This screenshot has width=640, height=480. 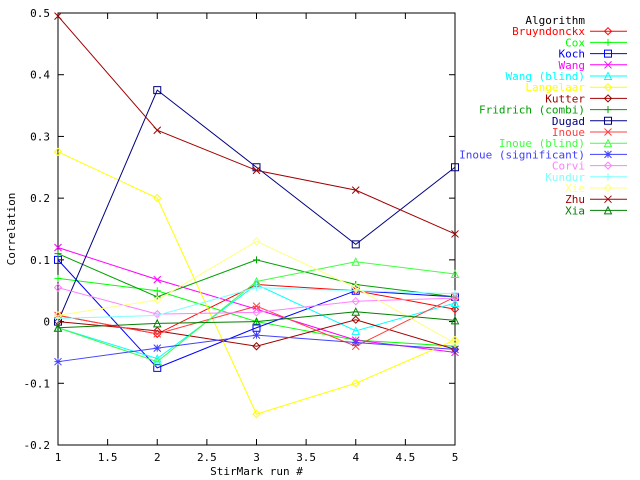 I want to click on y-tick-label: 0.3, so click(x=40, y=136).